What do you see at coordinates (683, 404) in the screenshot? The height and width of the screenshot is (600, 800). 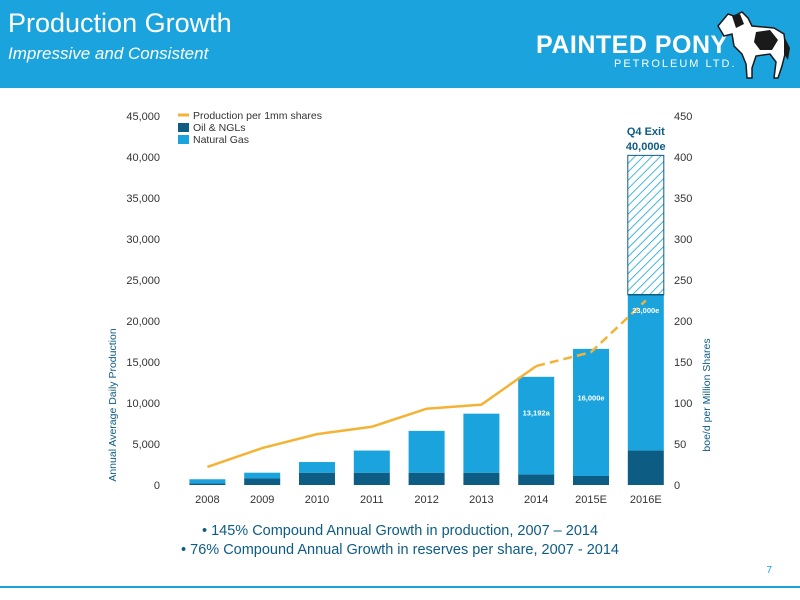 I see `y-tick-label-right: 100` at bounding box center [683, 404].